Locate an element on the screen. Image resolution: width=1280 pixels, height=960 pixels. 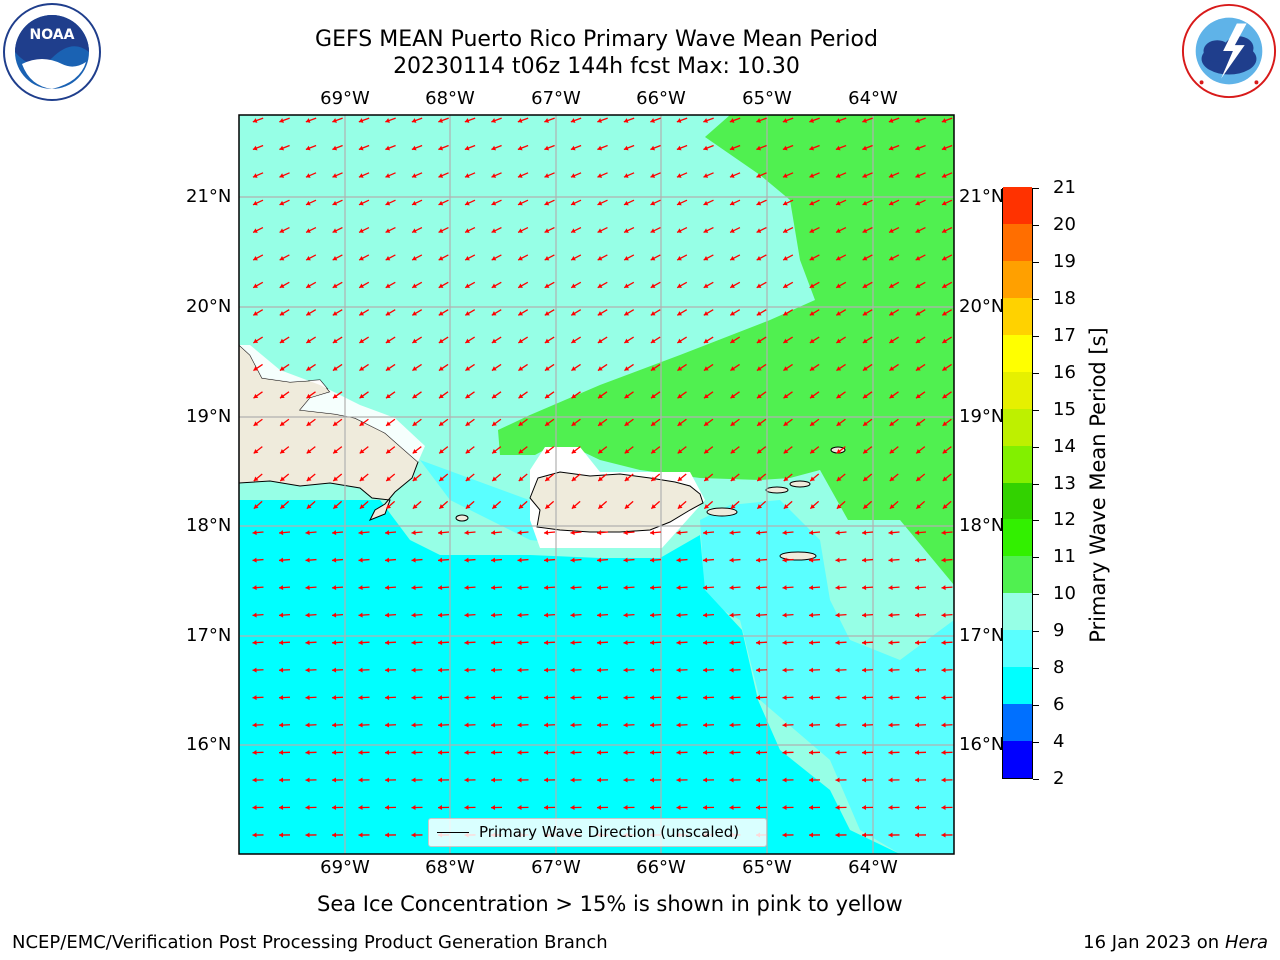
colorbar-title: Primary Wave Mean Period [s] is located at coordinates (1098, 485).